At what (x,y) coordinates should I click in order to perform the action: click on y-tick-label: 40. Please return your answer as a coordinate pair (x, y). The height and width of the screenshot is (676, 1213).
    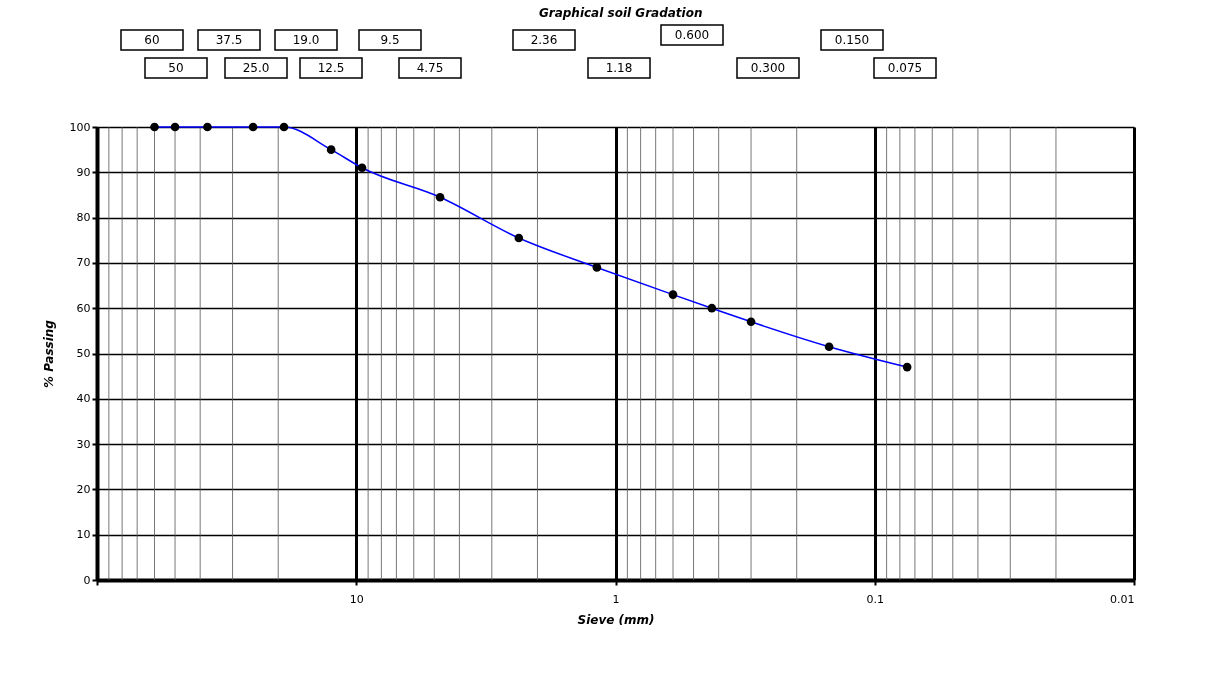
    Looking at the image, I should click on (83, 399).